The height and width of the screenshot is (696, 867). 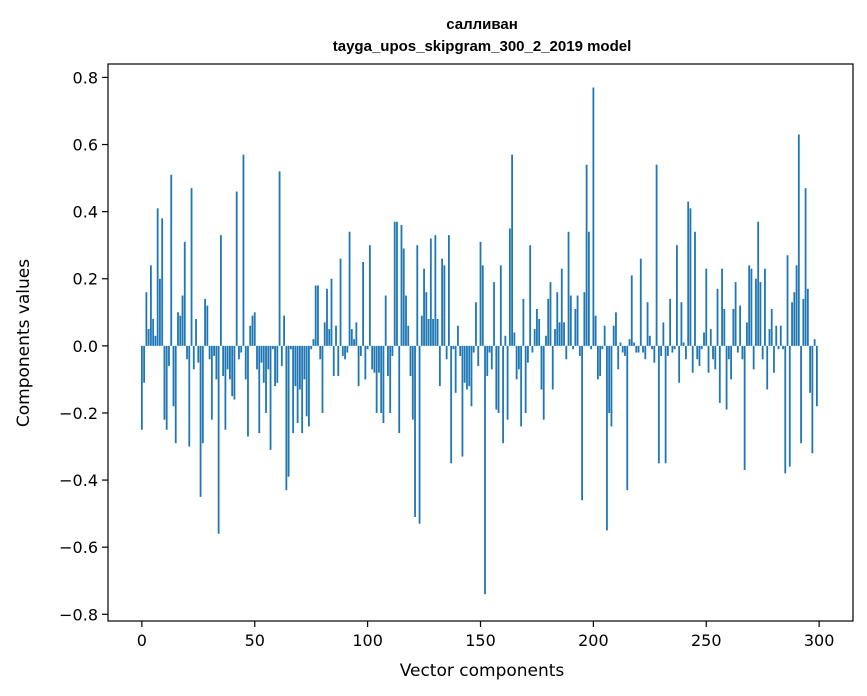 What do you see at coordinates (142, 640) in the screenshot?
I see `x-tick-label: 0` at bounding box center [142, 640].